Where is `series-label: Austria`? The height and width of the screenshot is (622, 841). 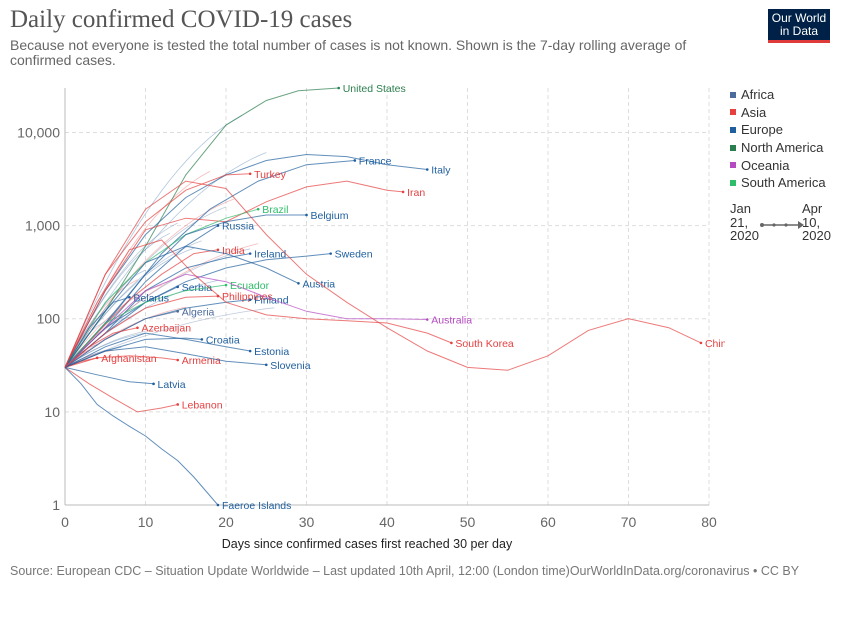
series-label: Austria is located at coordinates (318, 284).